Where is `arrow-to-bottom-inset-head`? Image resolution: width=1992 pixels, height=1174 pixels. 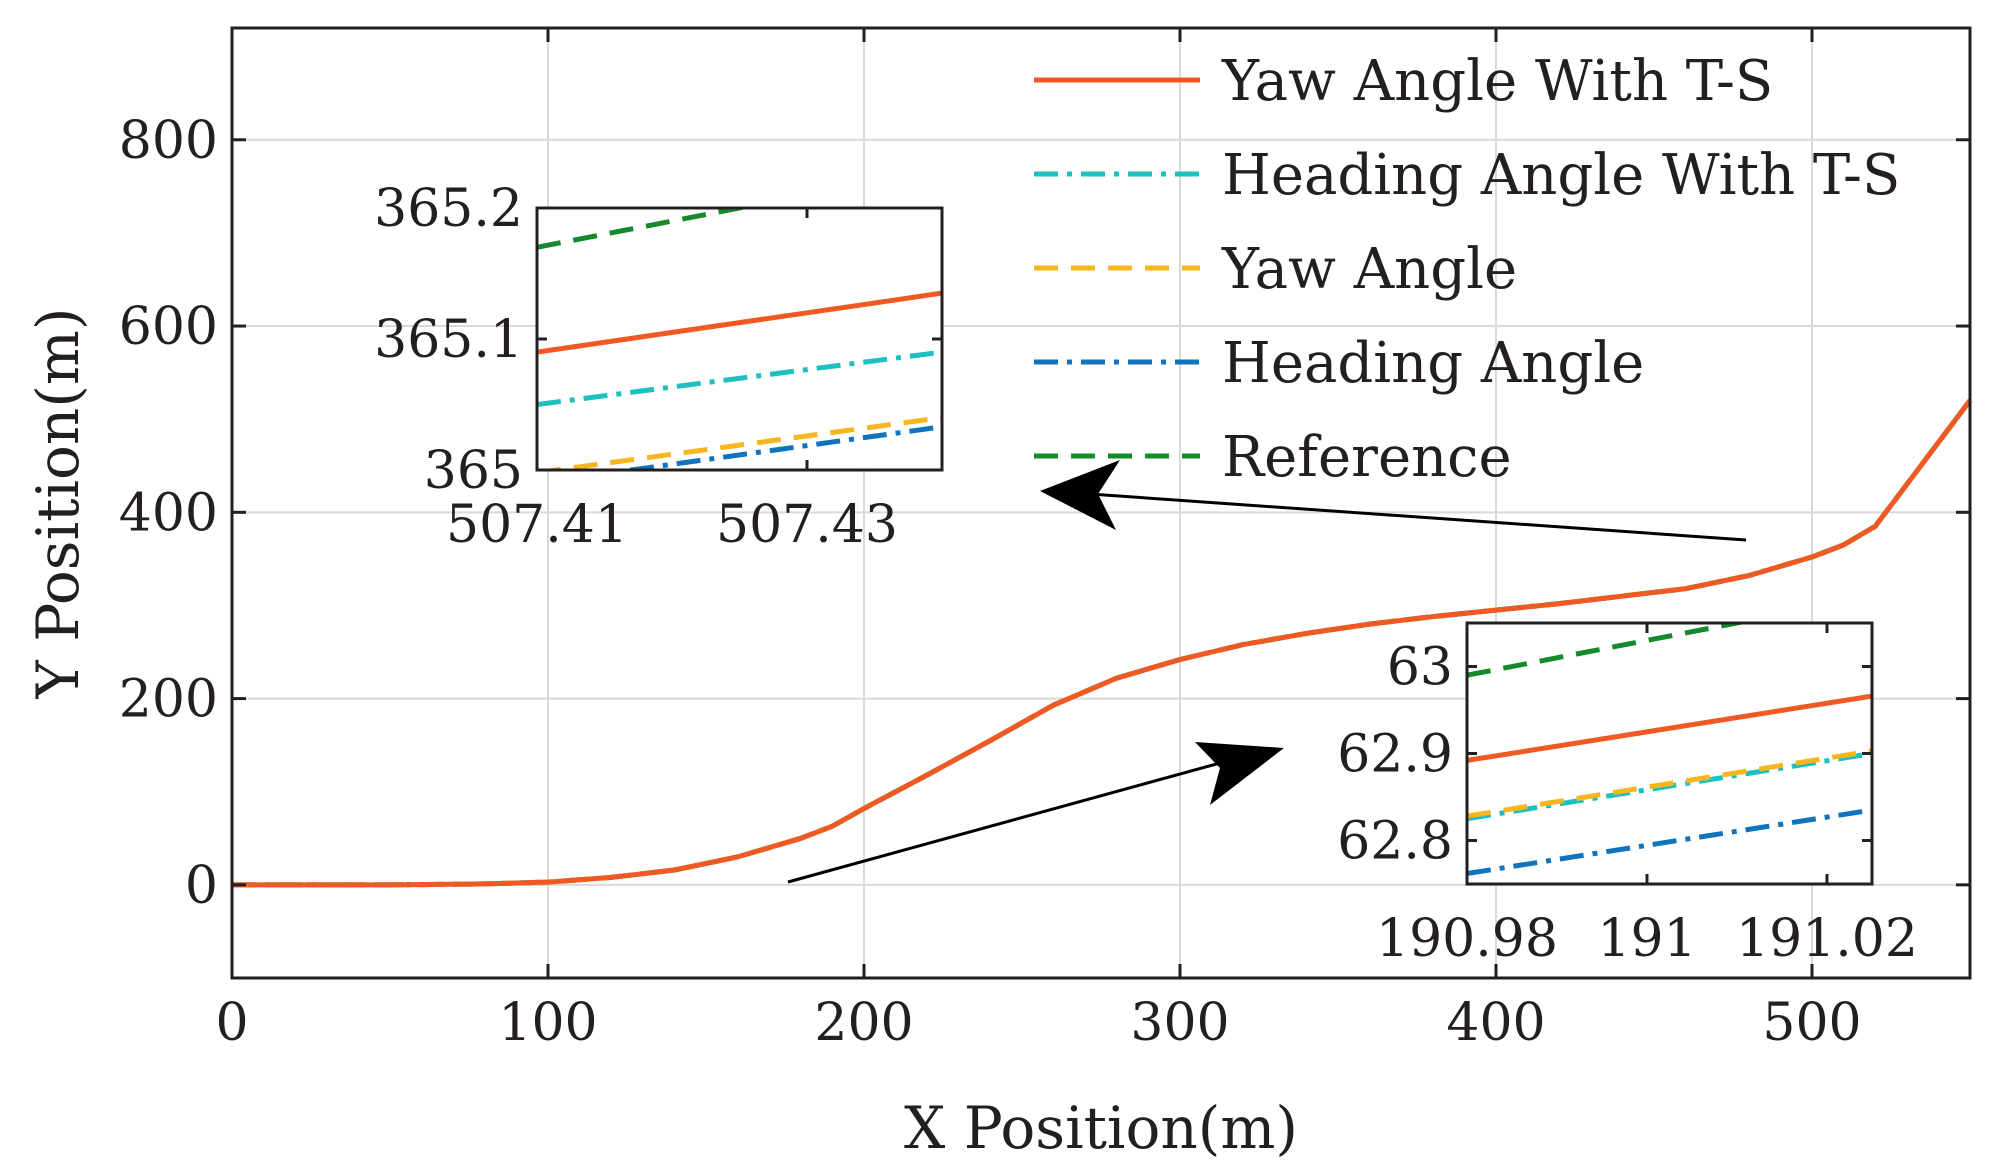
arrow-to-bottom-inset-head is located at coordinates (1239, 773).